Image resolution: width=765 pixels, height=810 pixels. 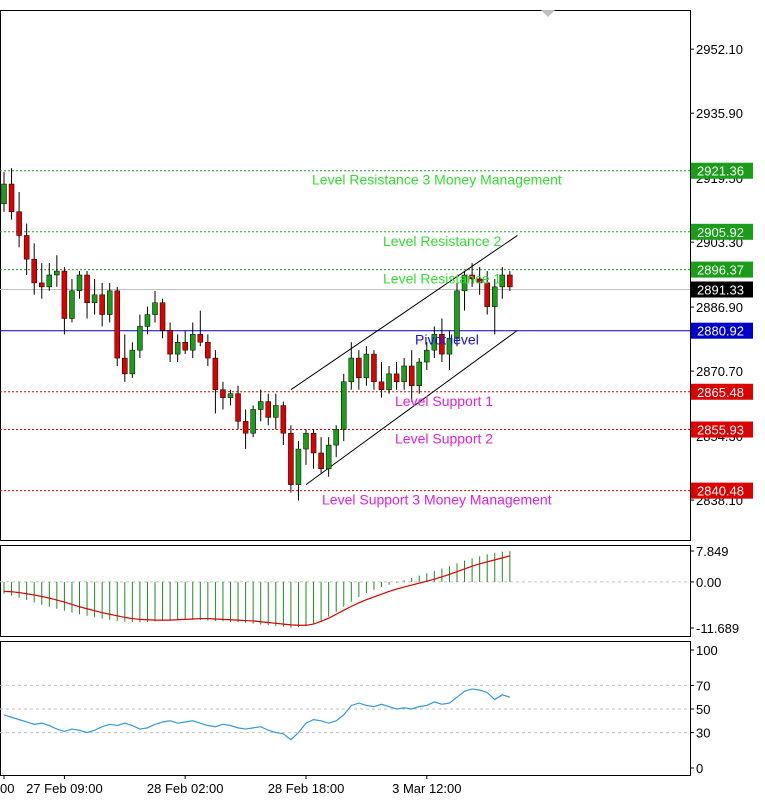 What do you see at coordinates (707, 650) in the screenshot?
I see `rsi-tick-label: 100` at bounding box center [707, 650].